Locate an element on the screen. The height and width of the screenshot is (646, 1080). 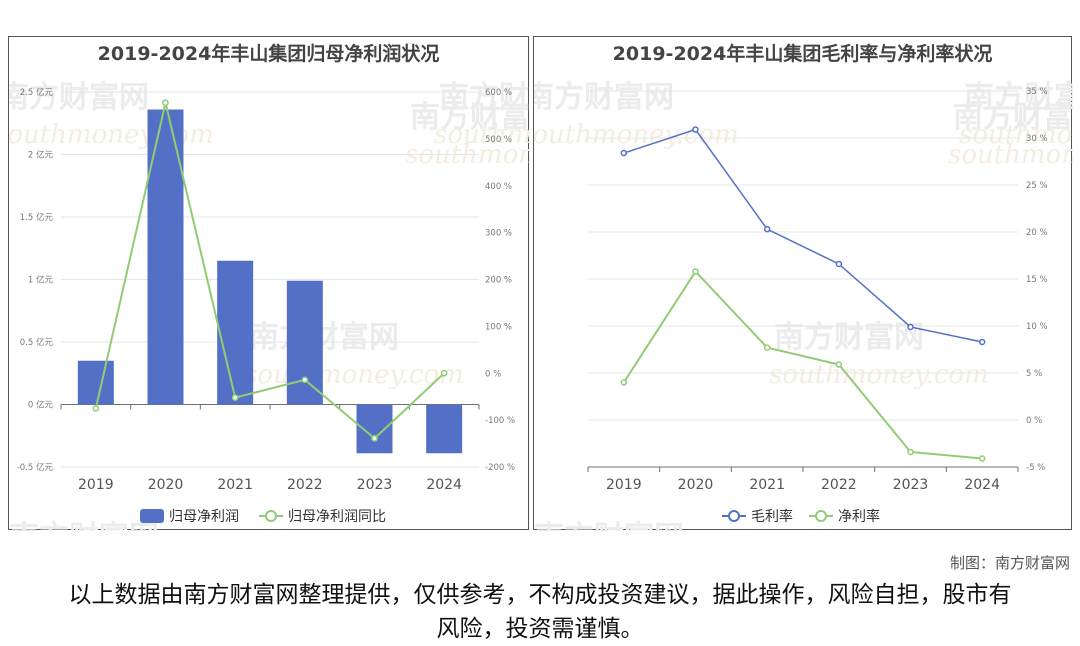
y-right-tick-label: -5 % is located at coordinates (1035, 468).